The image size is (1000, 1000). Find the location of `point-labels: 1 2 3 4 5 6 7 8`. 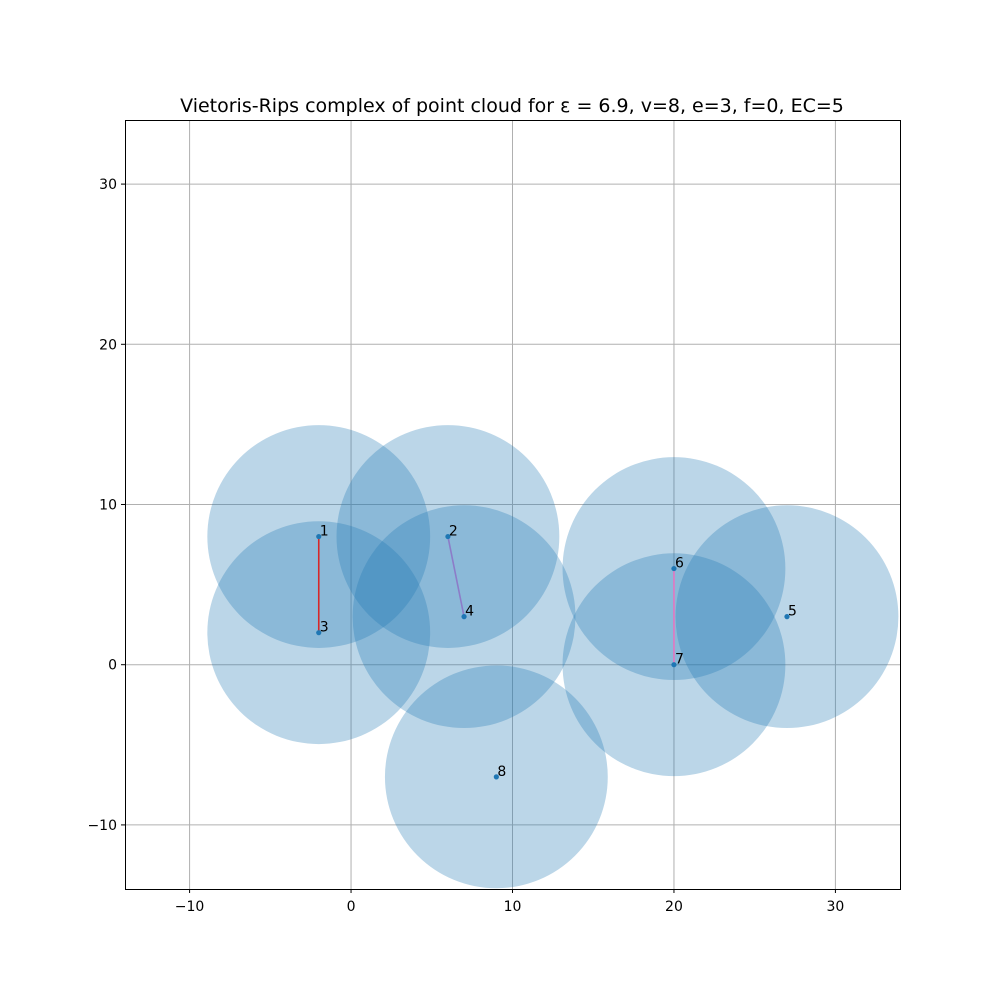

point-labels: 1 2 3 4 5 6 7 8 is located at coordinates (558, 652).